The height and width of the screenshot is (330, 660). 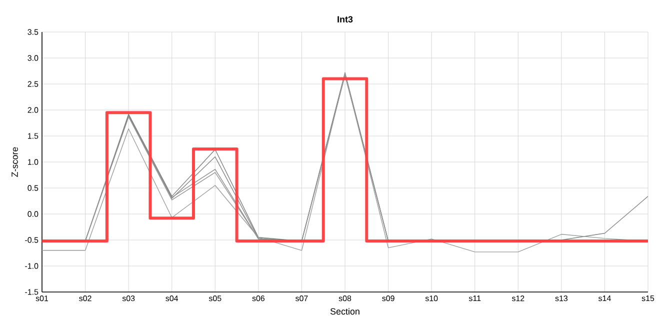 What do you see at coordinates (15, 162) in the screenshot?
I see `y-axis-title: Z-score` at bounding box center [15, 162].